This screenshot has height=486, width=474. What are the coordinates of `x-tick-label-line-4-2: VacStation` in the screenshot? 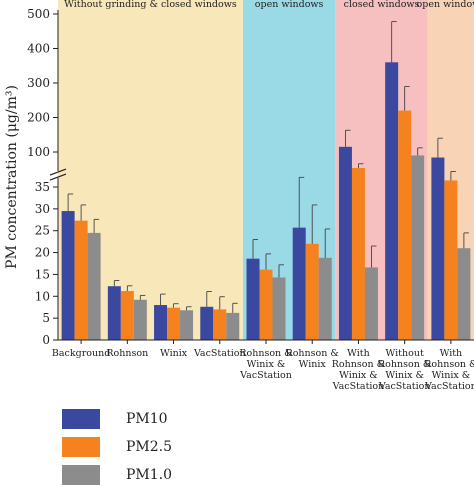 It's located at (265, 375).